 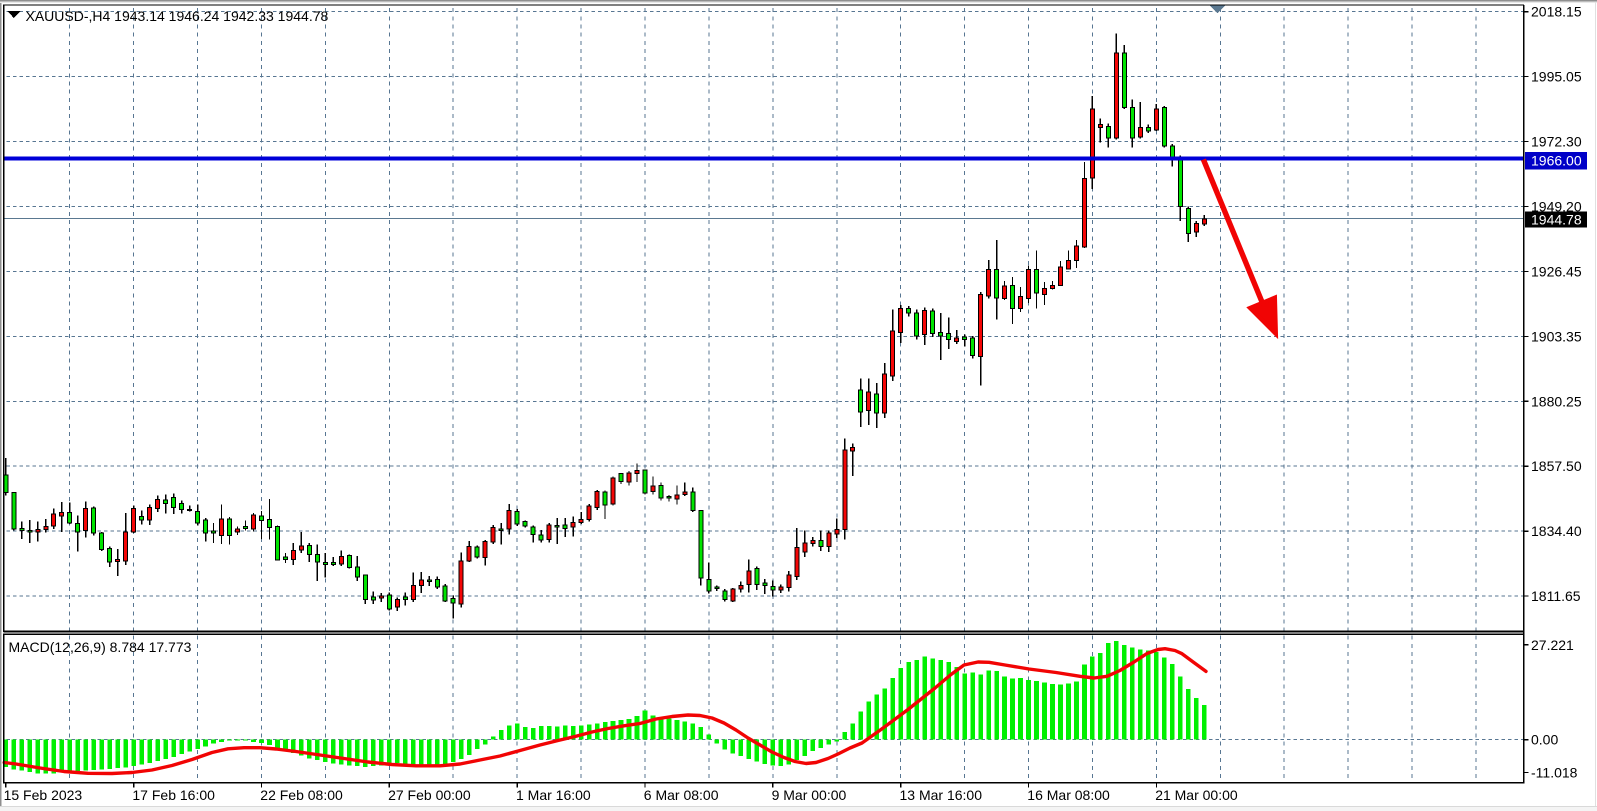 I want to click on svg-text: MACD(12,26,9) 8.784 17.773, so click(x=100, y=647).